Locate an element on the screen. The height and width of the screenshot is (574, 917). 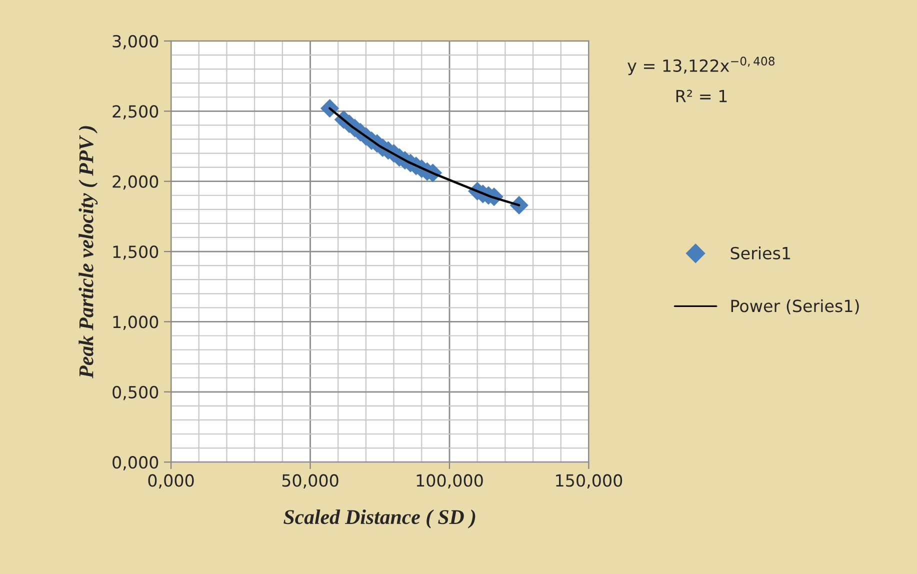
y-axis-title: Peak Particle velocity ( PPV ) is located at coordinates (88, 252).